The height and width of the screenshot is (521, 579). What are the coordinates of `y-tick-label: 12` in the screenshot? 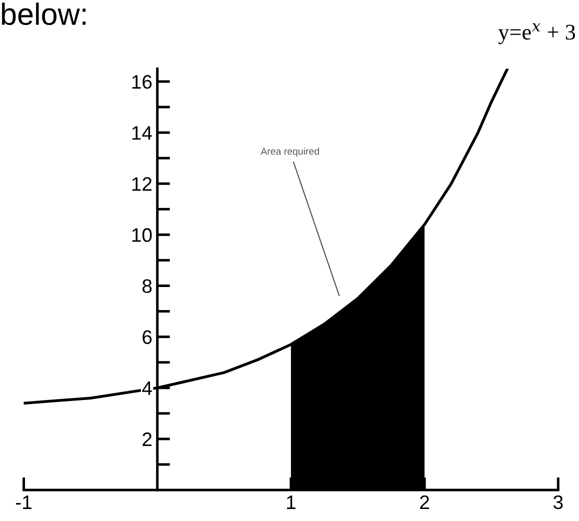 It's located at (142, 184).